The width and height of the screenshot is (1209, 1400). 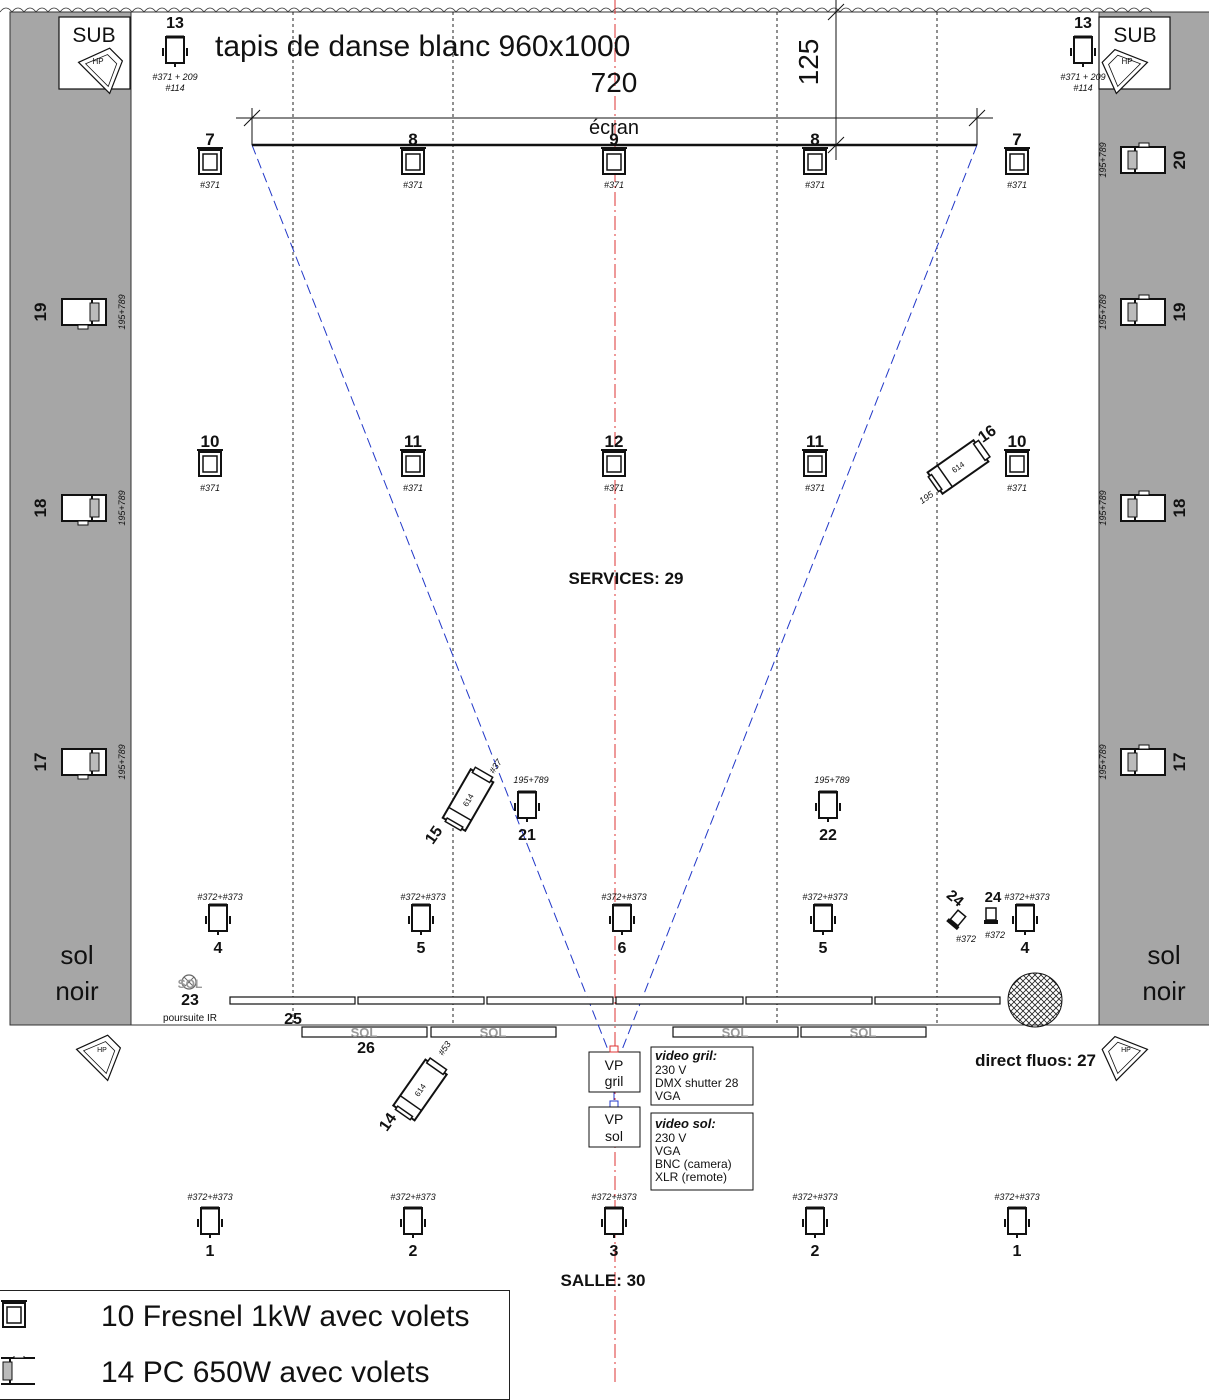 What do you see at coordinates (218, 948) in the screenshot?
I see `fixture-number: 4` at bounding box center [218, 948].